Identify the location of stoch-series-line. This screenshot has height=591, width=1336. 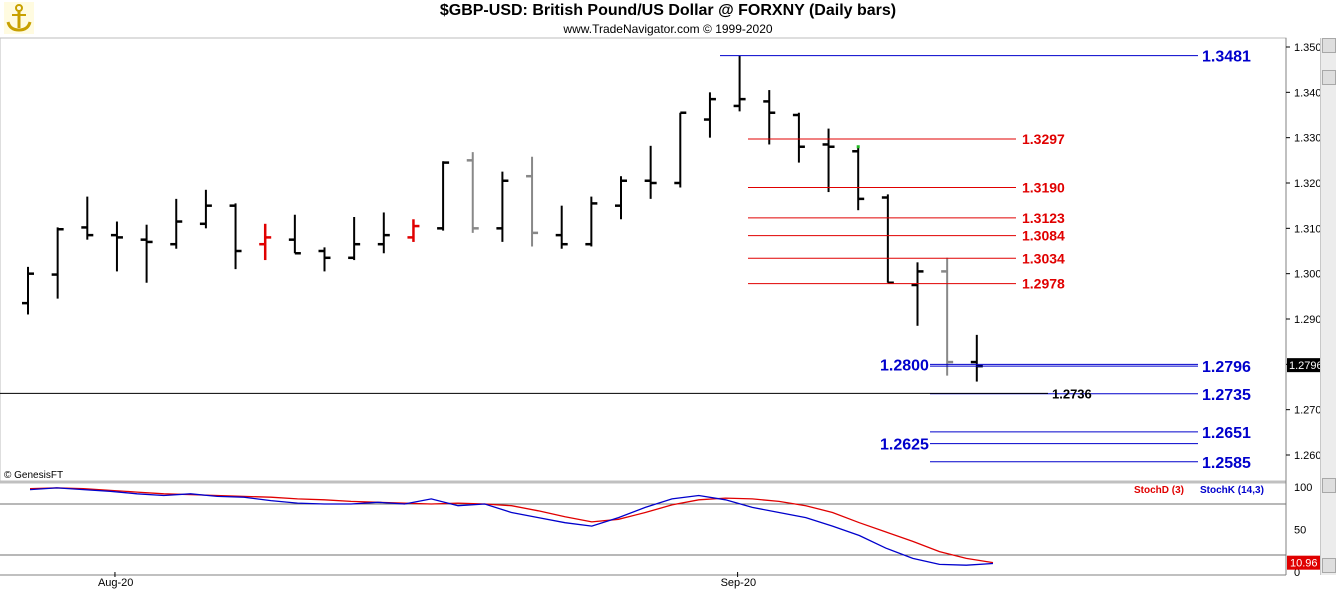
(511, 525).